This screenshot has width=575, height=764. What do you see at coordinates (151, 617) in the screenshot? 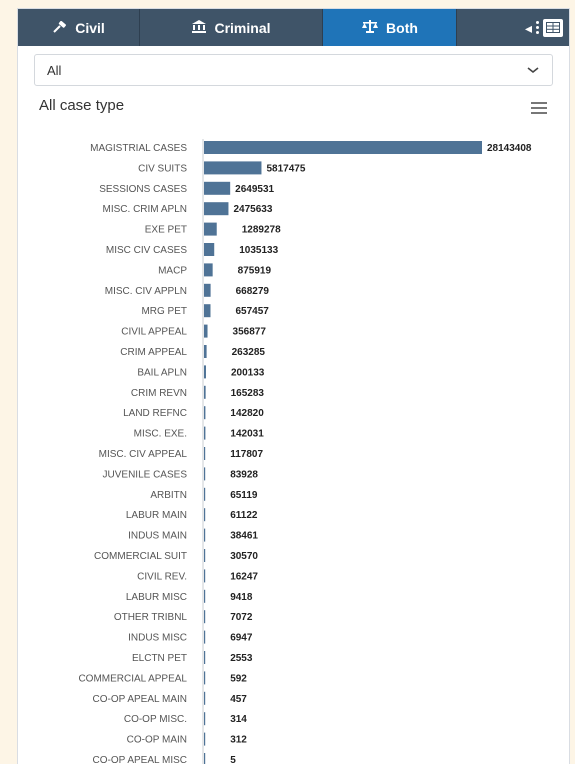
I see `category-label: OTHER TRIBNL` at bounding box center [151, 617].